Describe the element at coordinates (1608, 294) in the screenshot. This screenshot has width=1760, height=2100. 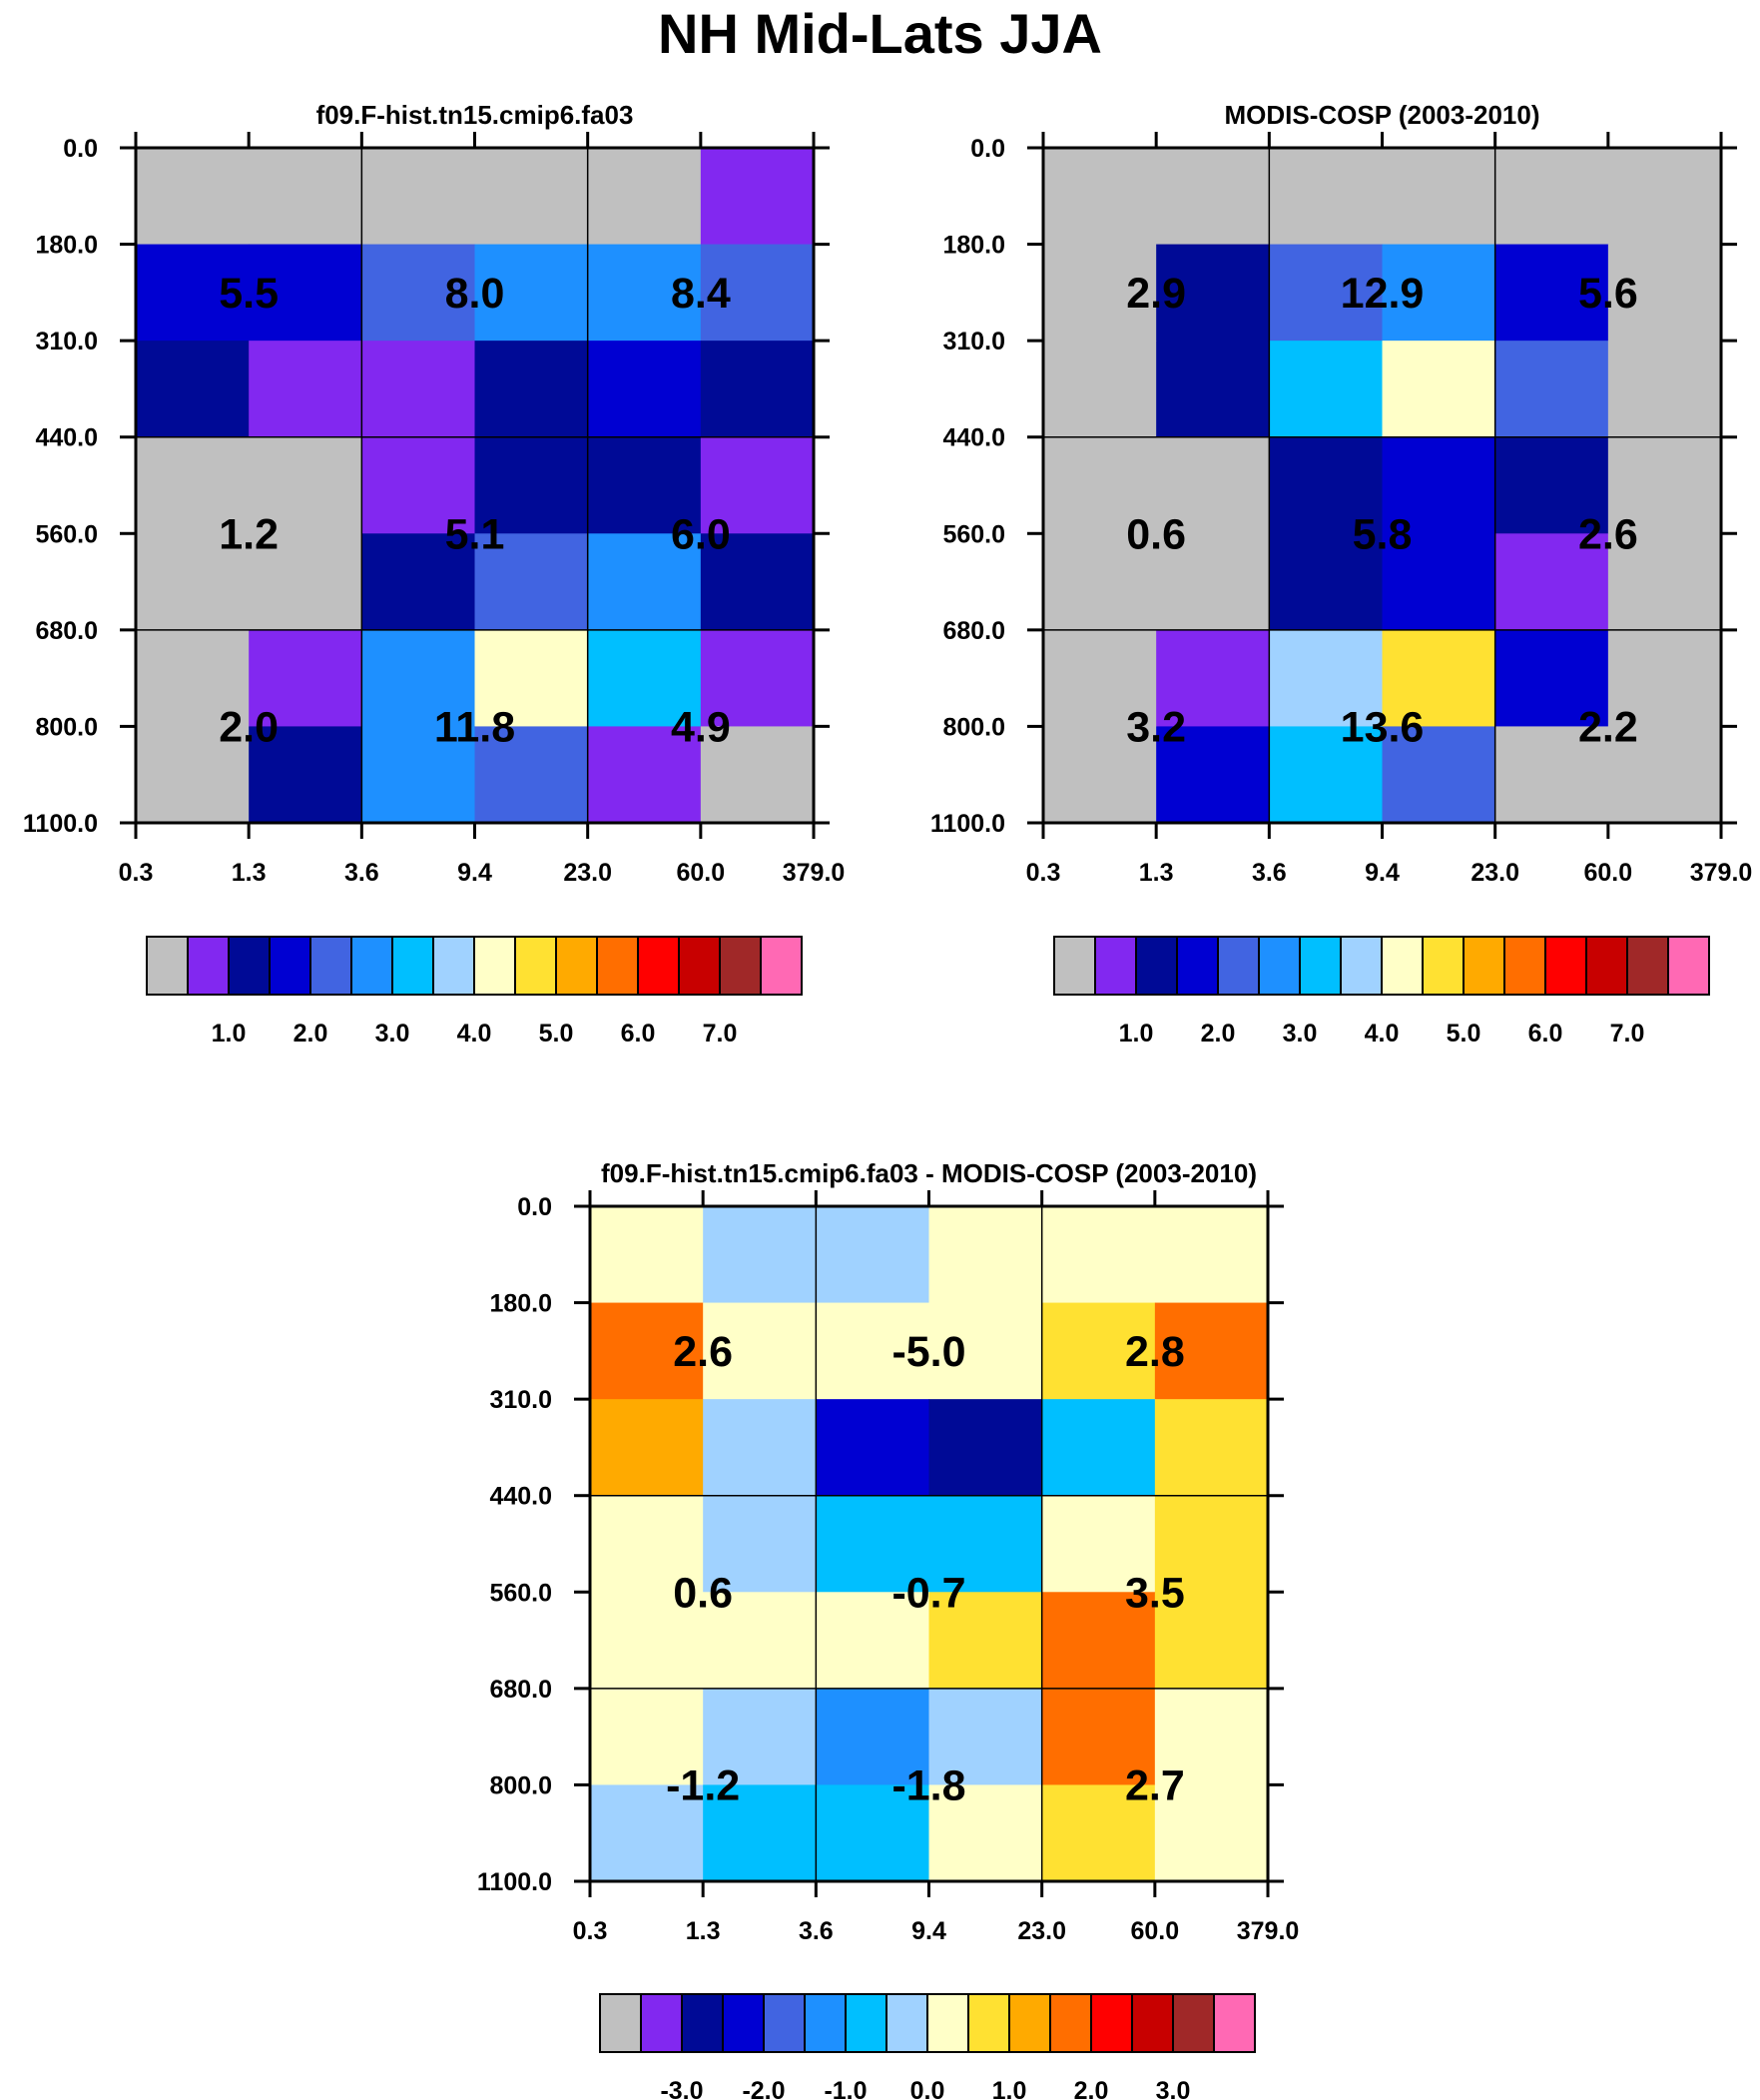
I see `group-value-label: 5.6` at that location.